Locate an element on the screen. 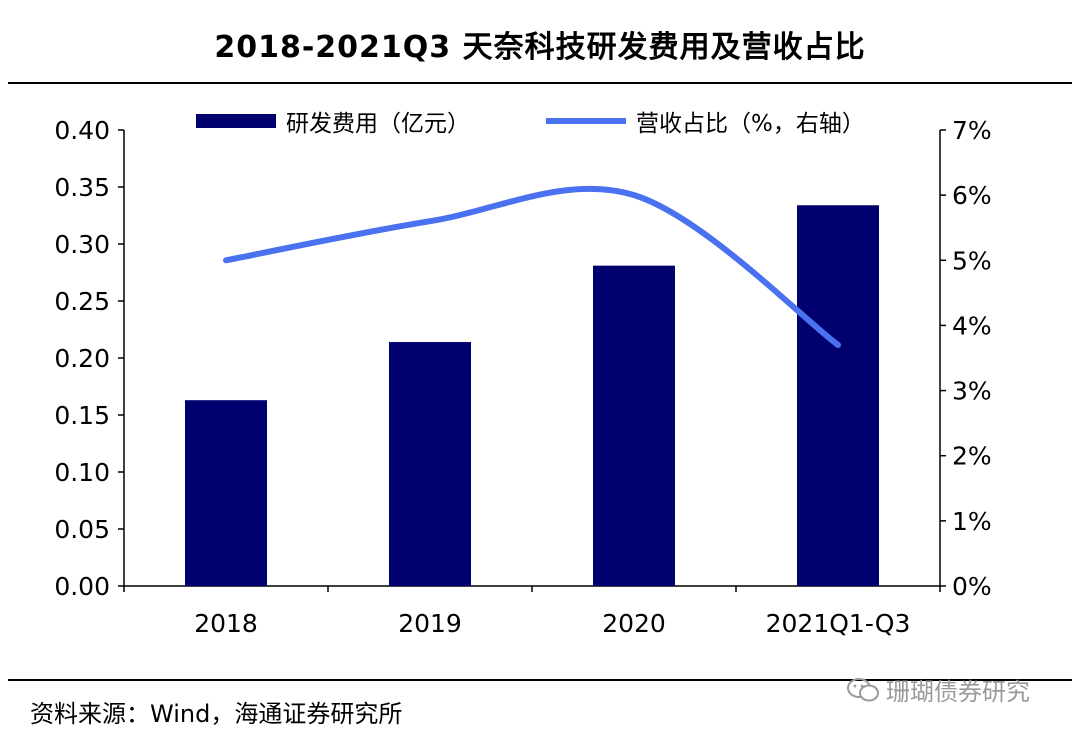  right-tick-label: 4% is located at coordinates (972, 325).